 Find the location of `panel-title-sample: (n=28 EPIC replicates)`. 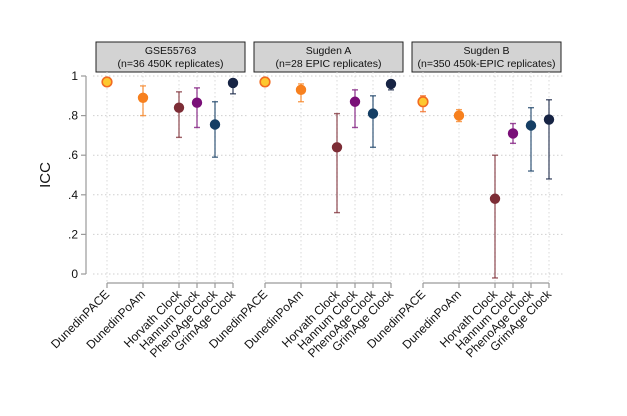

panel-title-sample: (n=28 EPIC replicates) is located at coordinates (329, 64).